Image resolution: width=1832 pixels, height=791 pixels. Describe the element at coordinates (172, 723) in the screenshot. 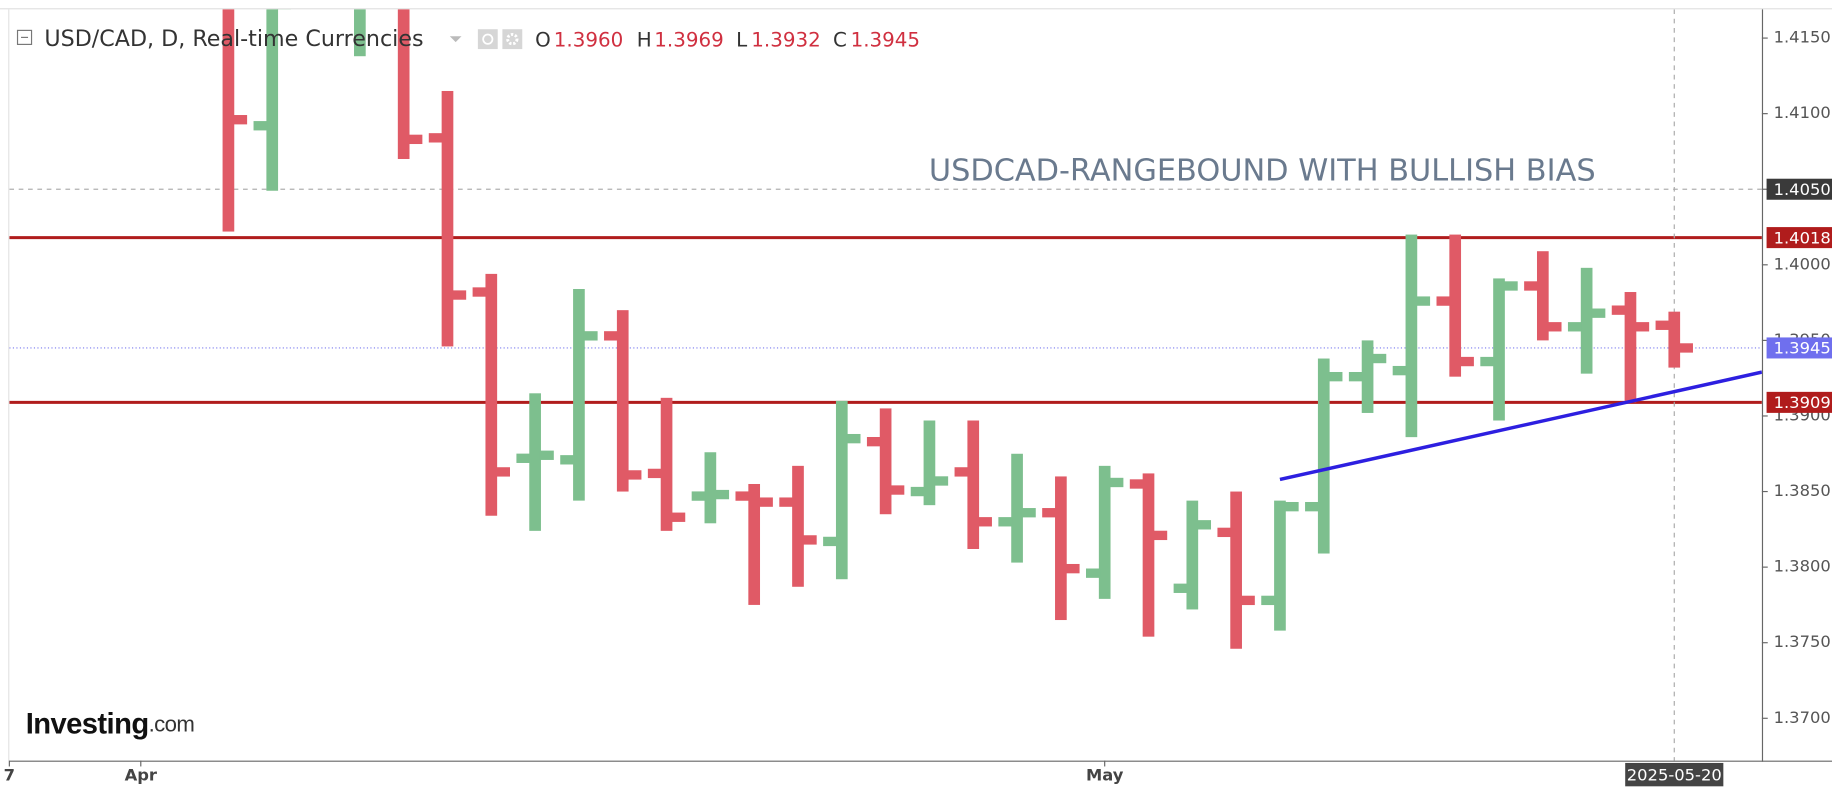

I see `logo-suffix: .com` at that location.